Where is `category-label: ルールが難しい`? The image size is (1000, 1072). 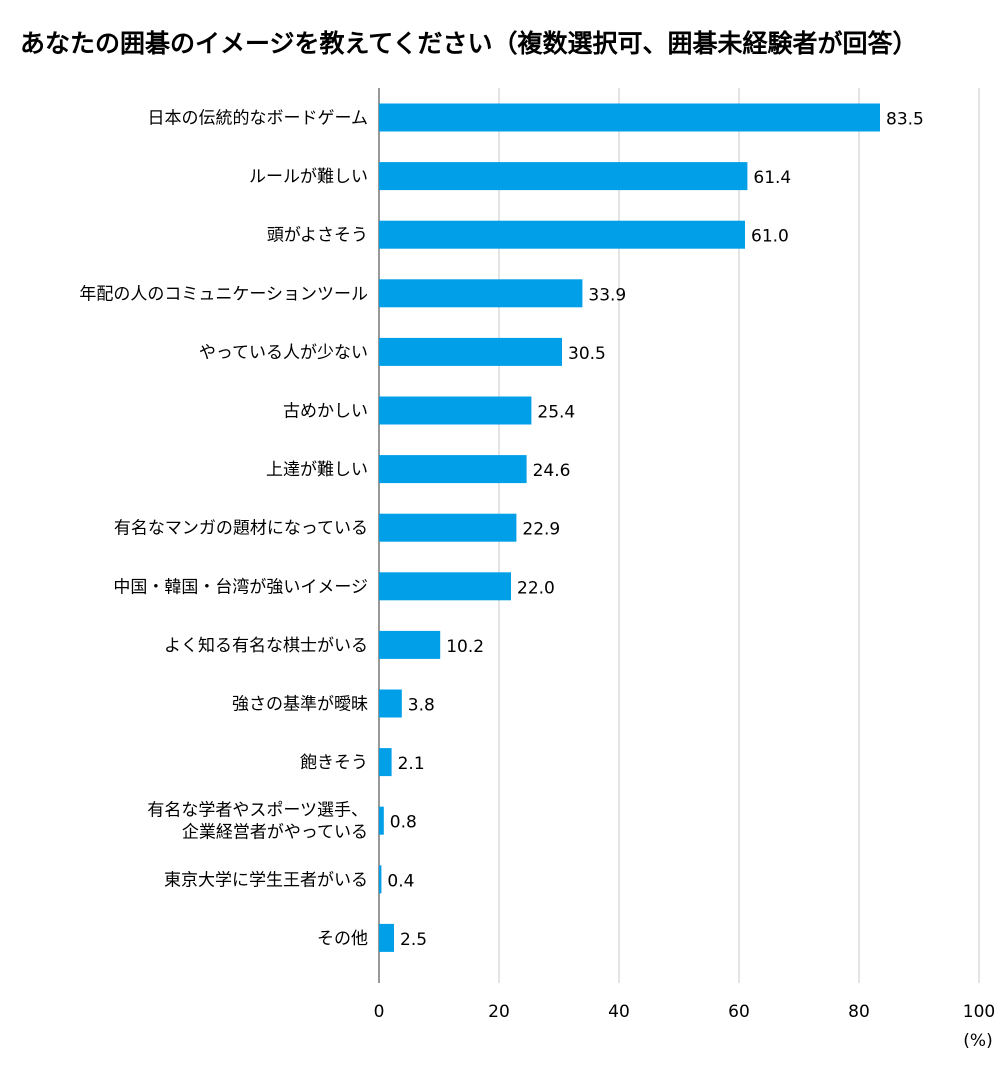 category-label: ルールが難しい is located at coordinates (308, 177).